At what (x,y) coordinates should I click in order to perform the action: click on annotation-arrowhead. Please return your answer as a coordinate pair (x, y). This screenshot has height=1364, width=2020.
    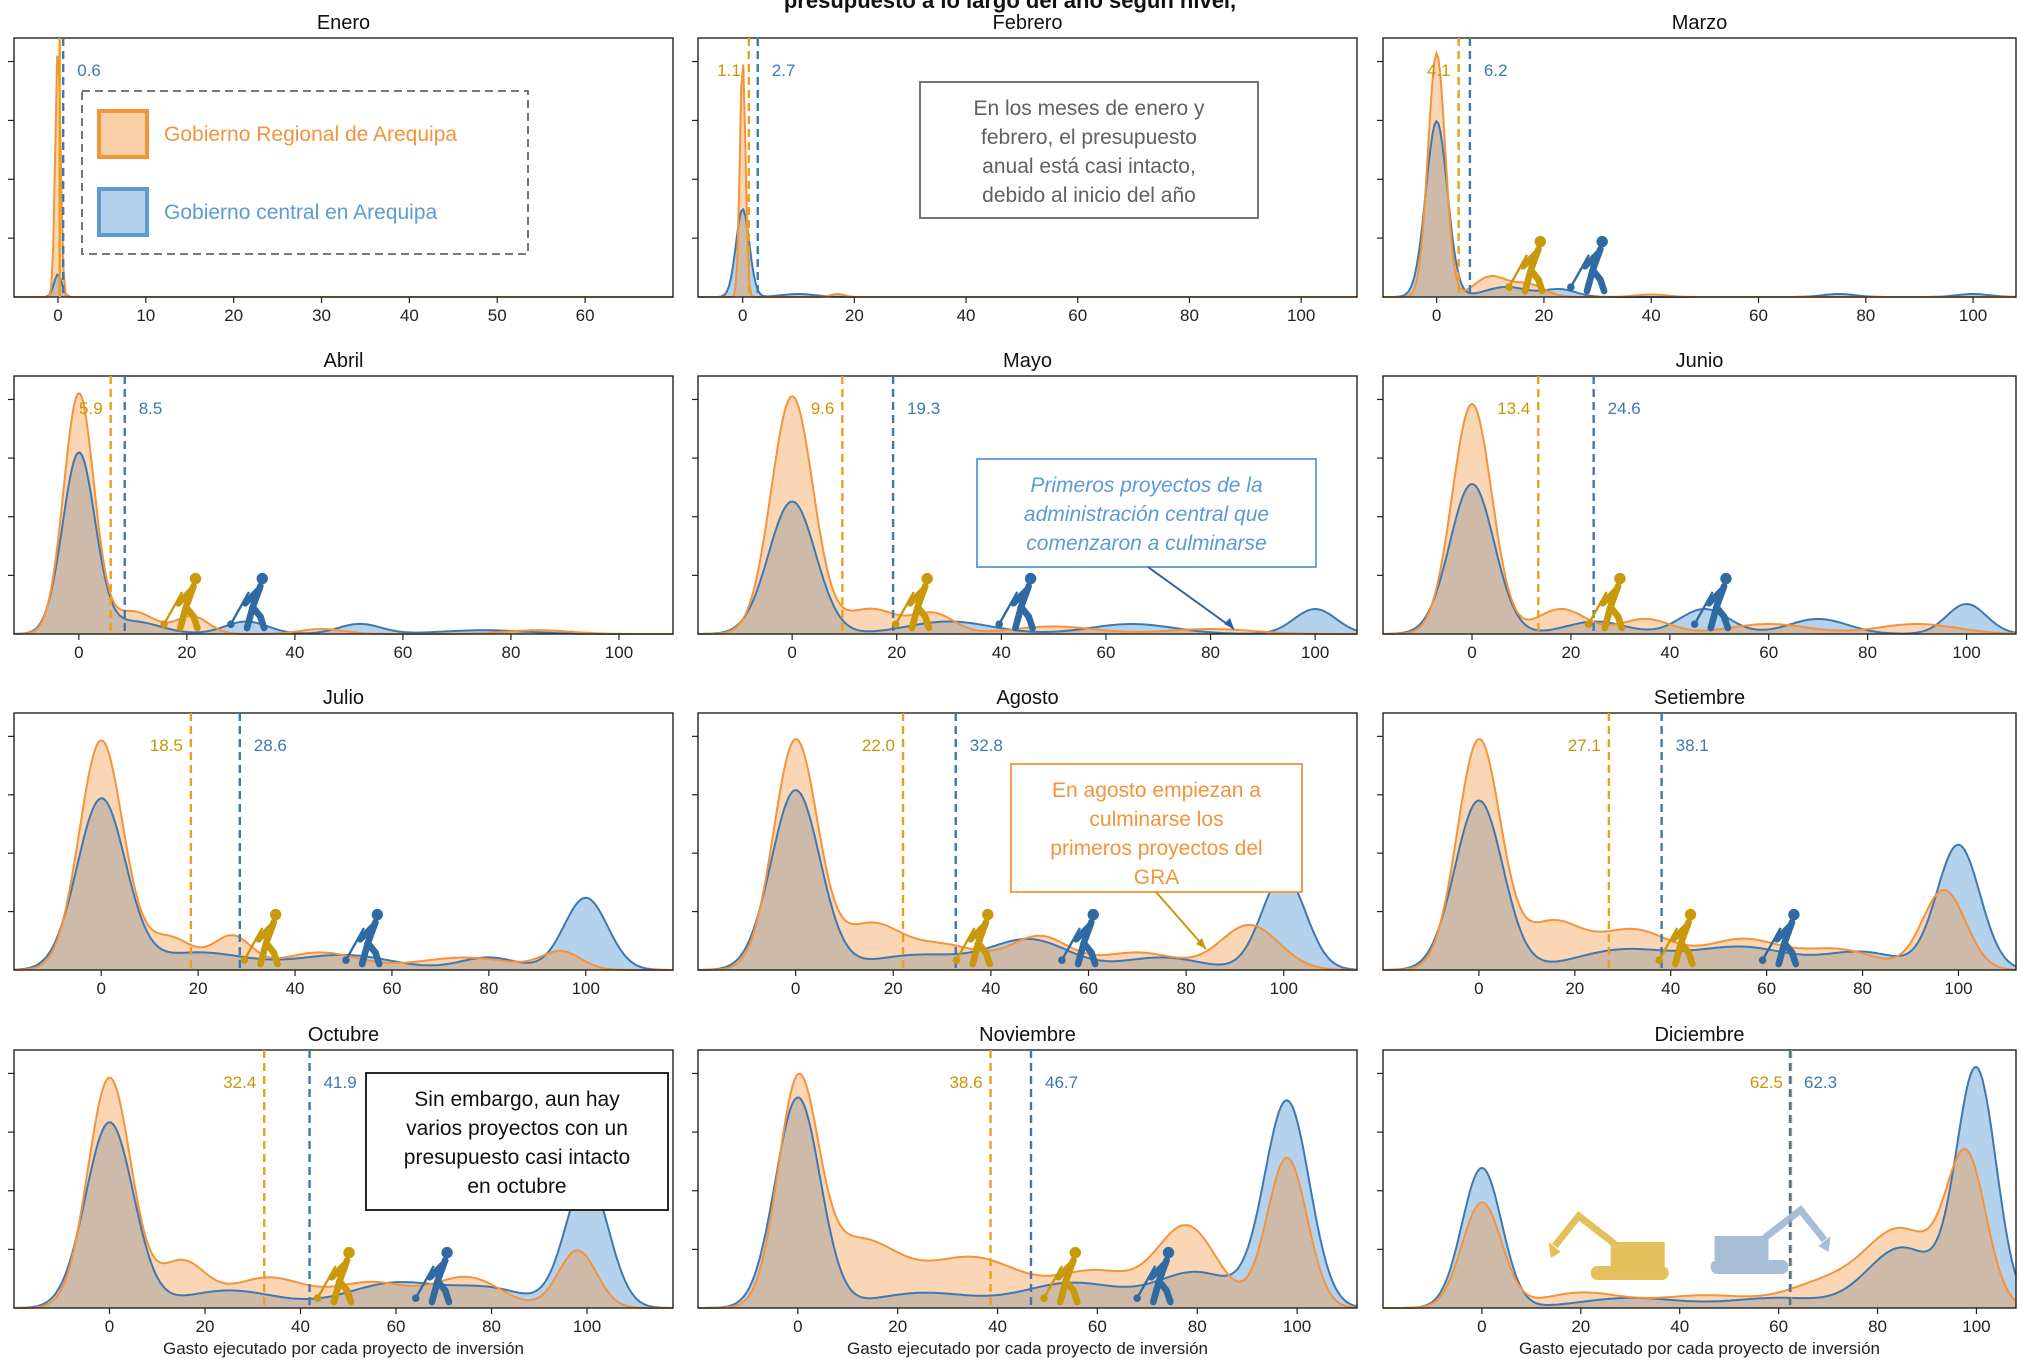
    Looking at the image, I should click on (1201, 943).